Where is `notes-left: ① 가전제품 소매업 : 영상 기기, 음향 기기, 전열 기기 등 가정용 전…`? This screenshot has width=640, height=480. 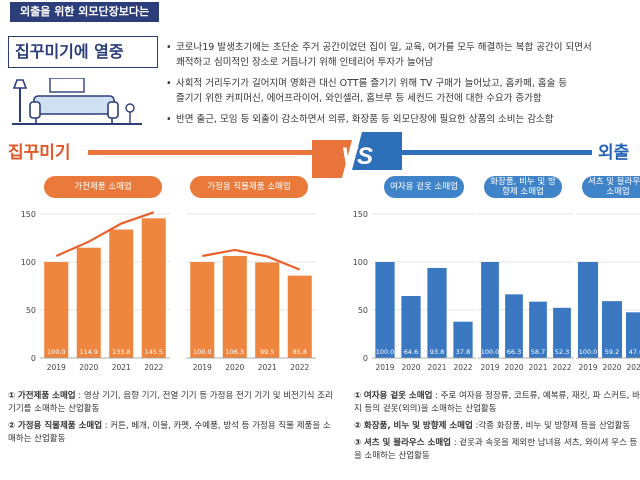
notes-left: ① 가전제품 소매업 : 영상 기기, 음향 기기, 전열 기기 등 가정용 전… is located at coordinates (173, 420).